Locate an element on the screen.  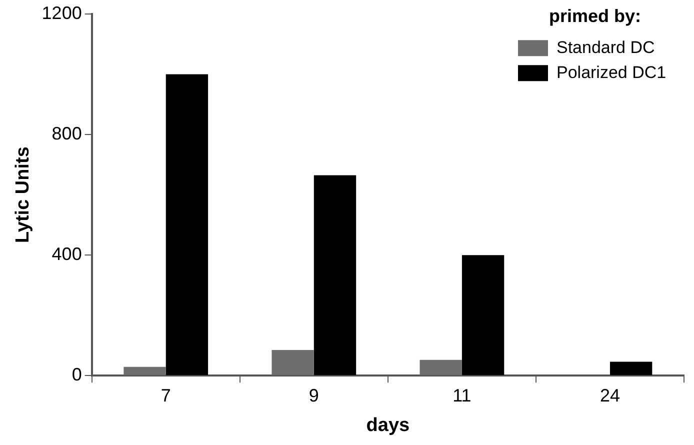
y-tick-label: 1200 is located at coordinates (62, 12).